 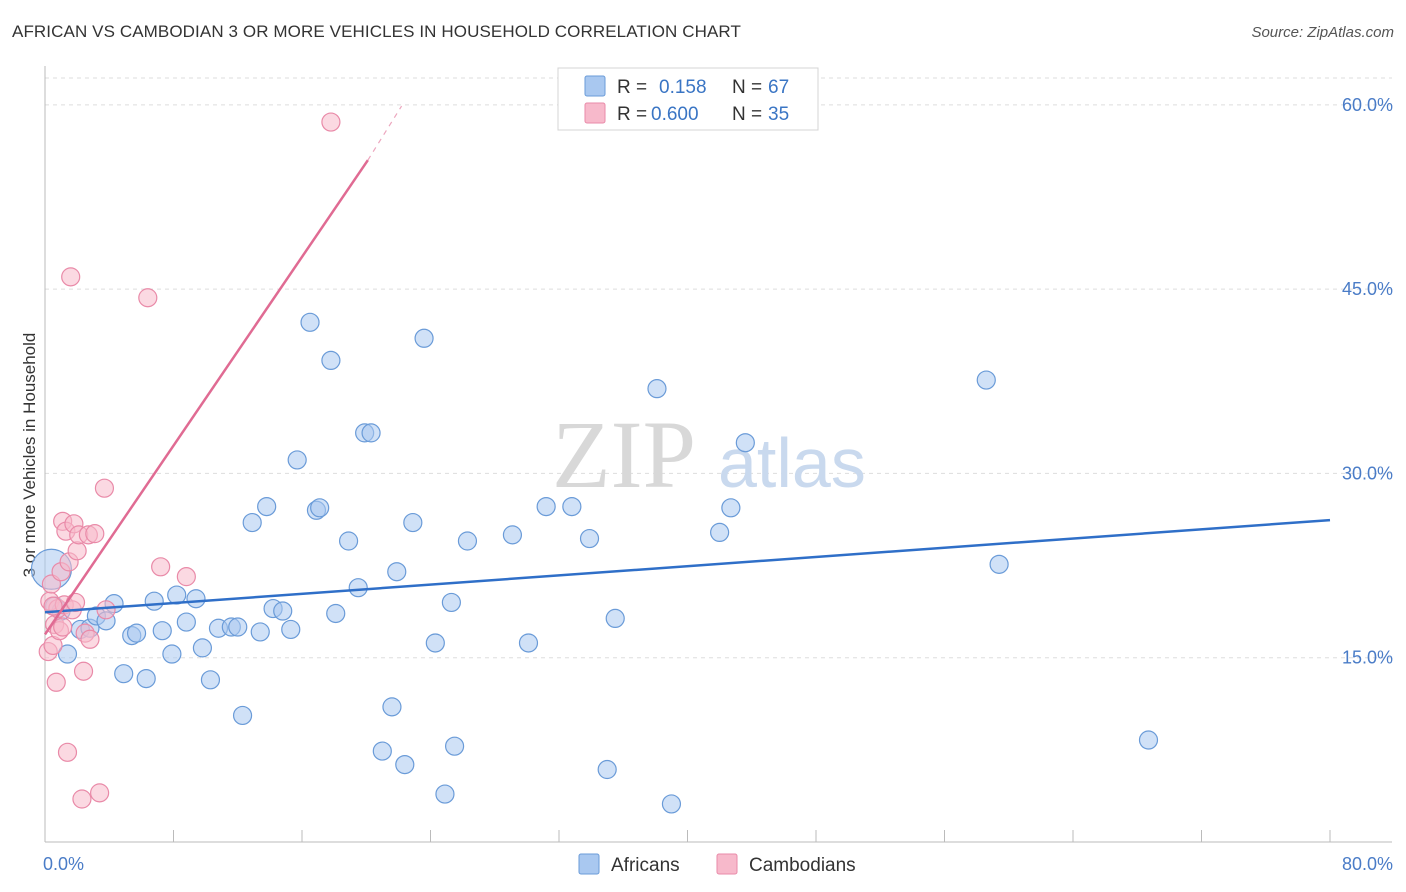 What do you see at coordinates (688, 99) in the screenshot?
I see `legend-box: R = 0.158 N = 67 R = 0.600 N = 35` at bounding box center [688, 99].